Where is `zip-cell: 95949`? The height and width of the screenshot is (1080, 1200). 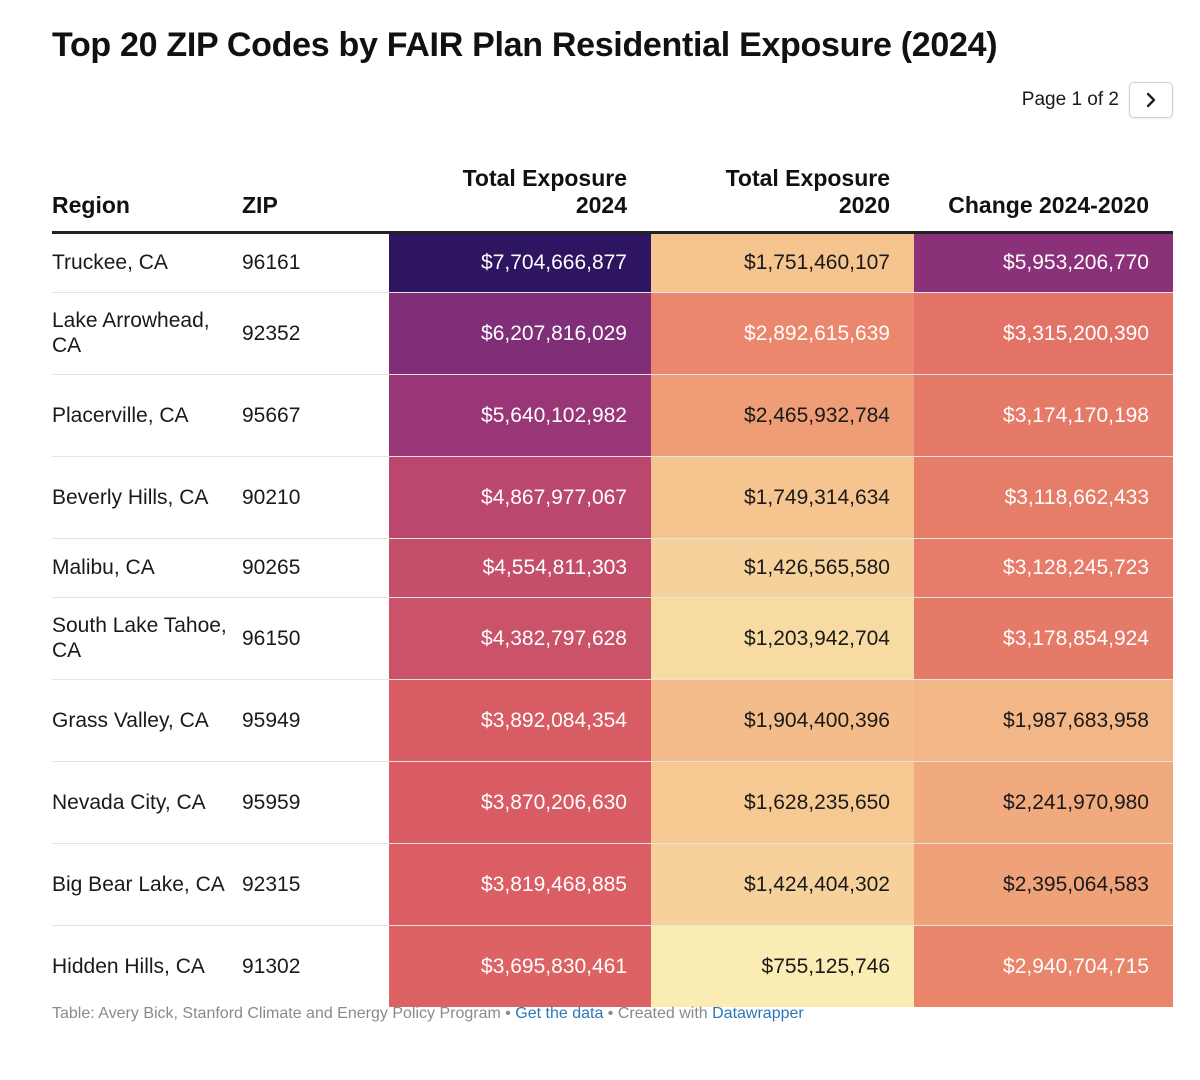
zip-cell: 95949 is located at coordinates (315, 720).